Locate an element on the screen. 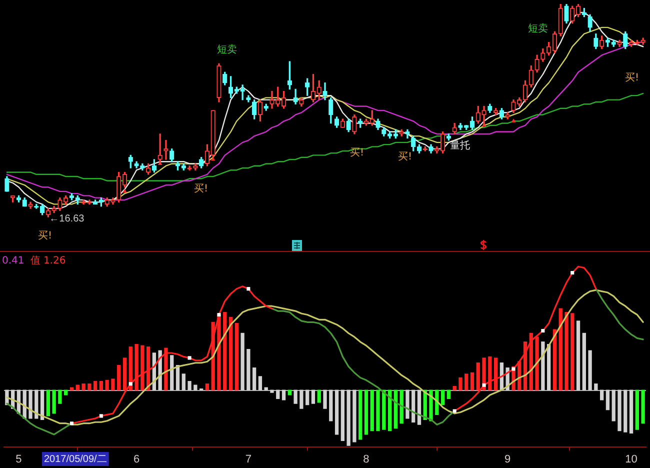 The width and height of the screenshot is (650, 468). x-tick-label: 8 is located at coordinates (366, 459).